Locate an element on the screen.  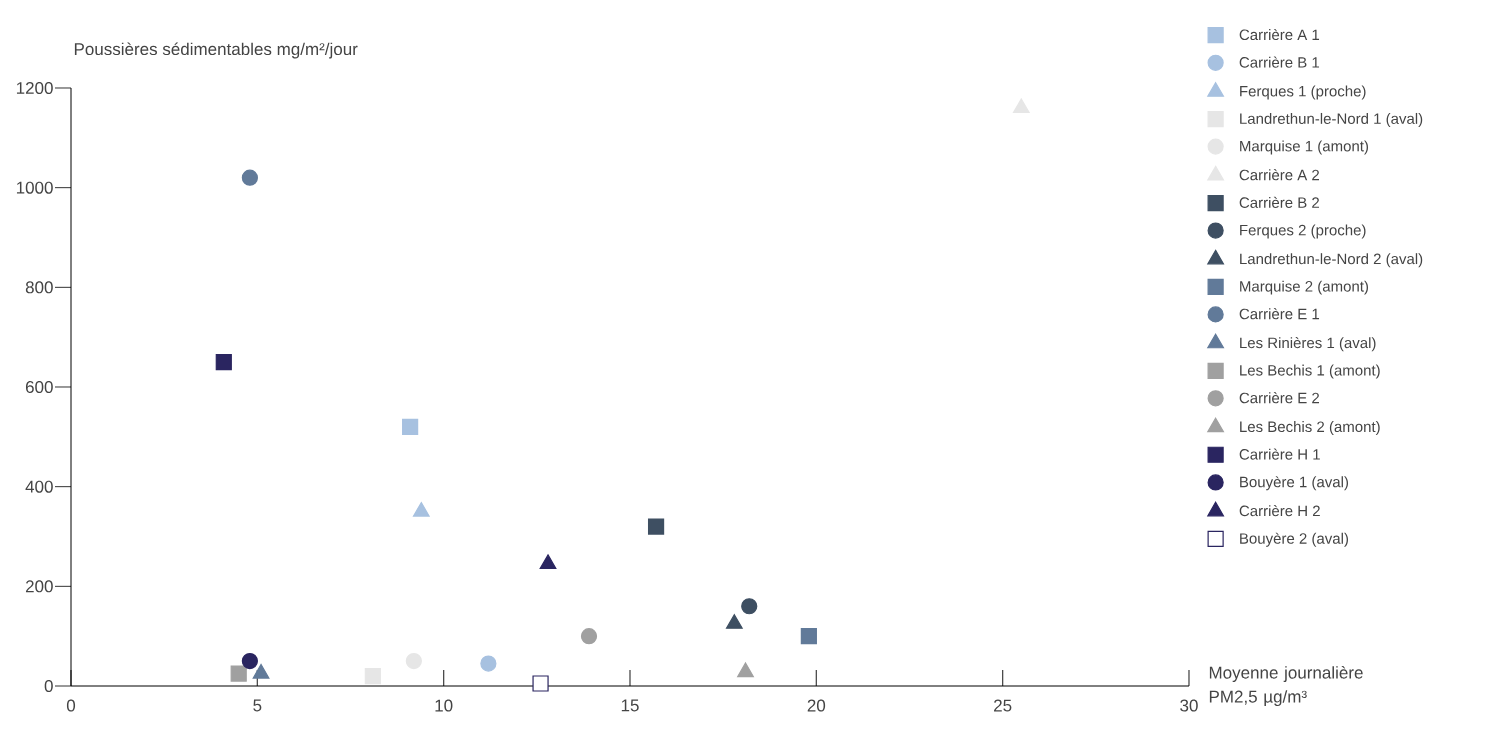
x-tick-label: 20 is located at coordinates (816, 705).